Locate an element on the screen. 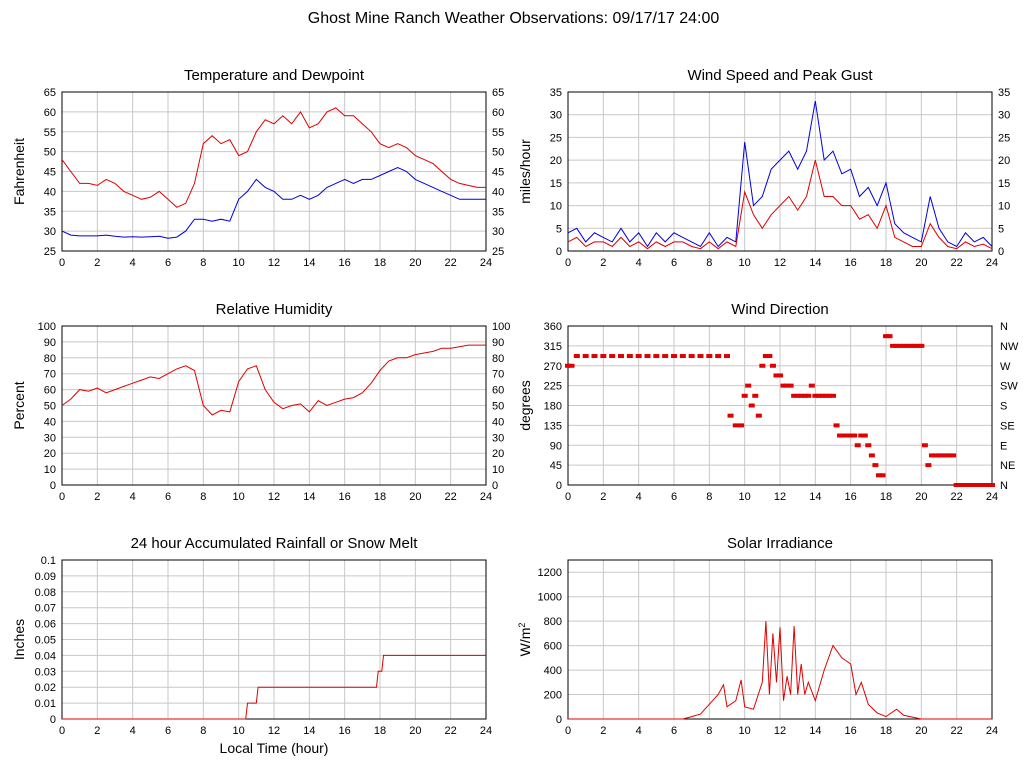 Image resolution: width=1027 pixels, height=772 pixels. chart-2-ytick-label: 20 is located at coordinates (556, 161).